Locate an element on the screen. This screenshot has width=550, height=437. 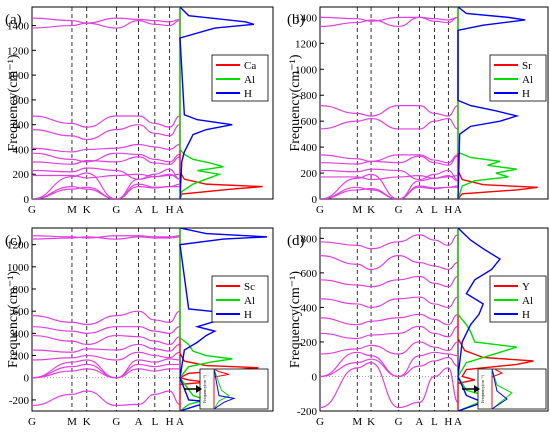
dos-curve-metal is located at coordinates (497, 103).